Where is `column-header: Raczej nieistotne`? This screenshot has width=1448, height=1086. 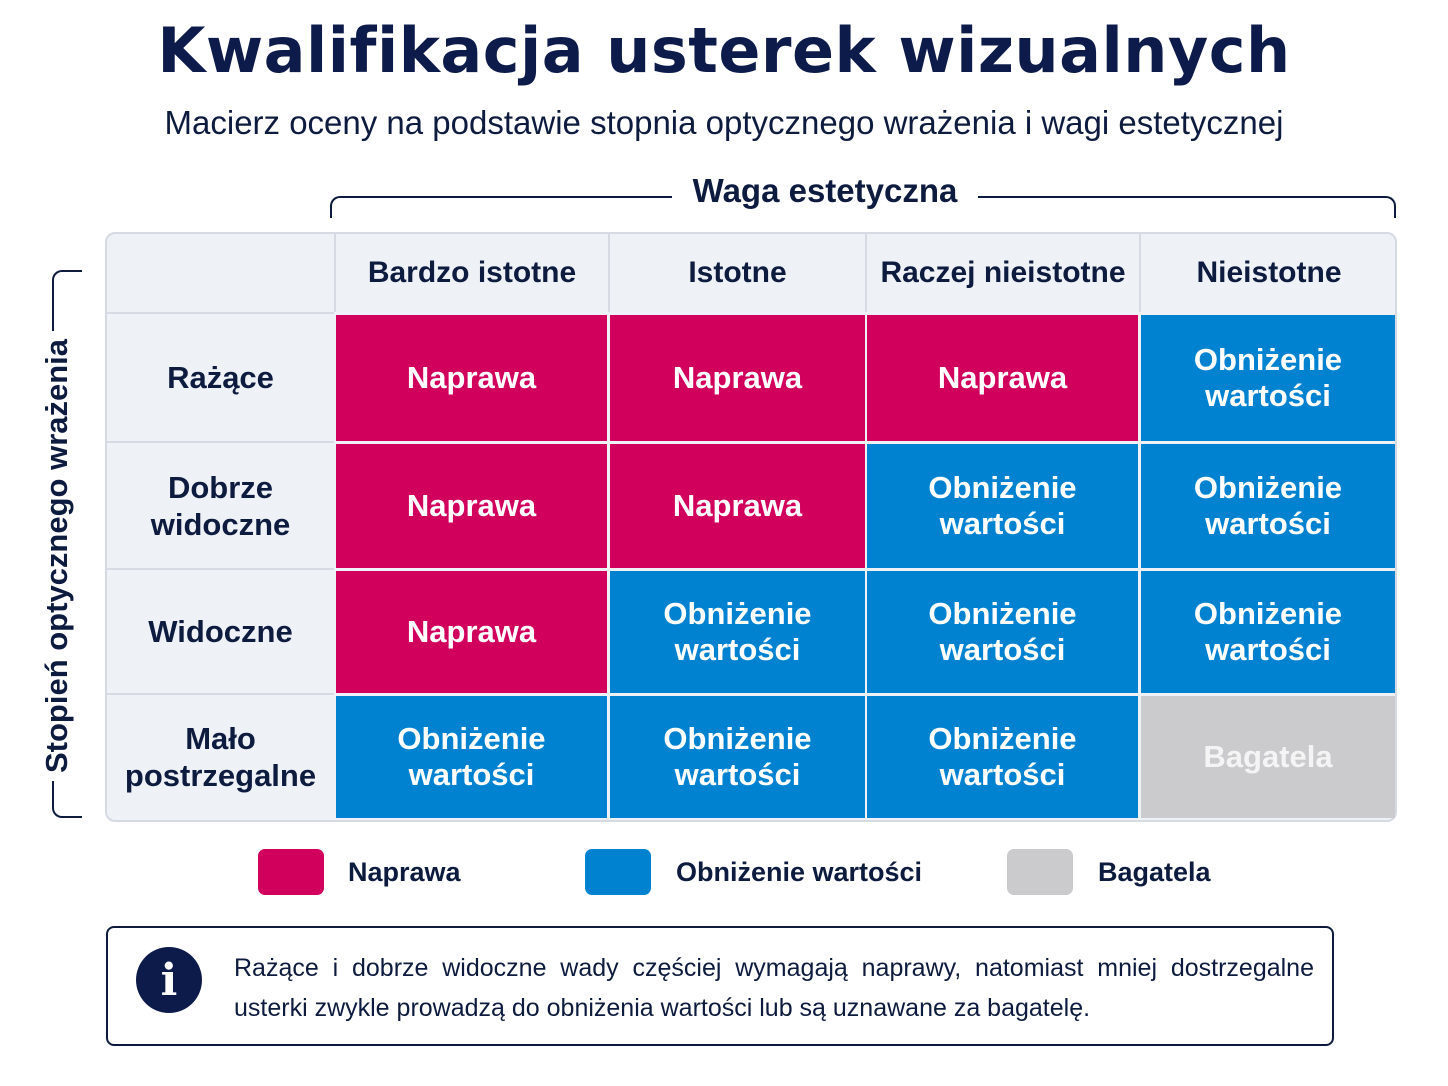
column-header: Raczej nieistotne is located at coordinates (1002, 273).